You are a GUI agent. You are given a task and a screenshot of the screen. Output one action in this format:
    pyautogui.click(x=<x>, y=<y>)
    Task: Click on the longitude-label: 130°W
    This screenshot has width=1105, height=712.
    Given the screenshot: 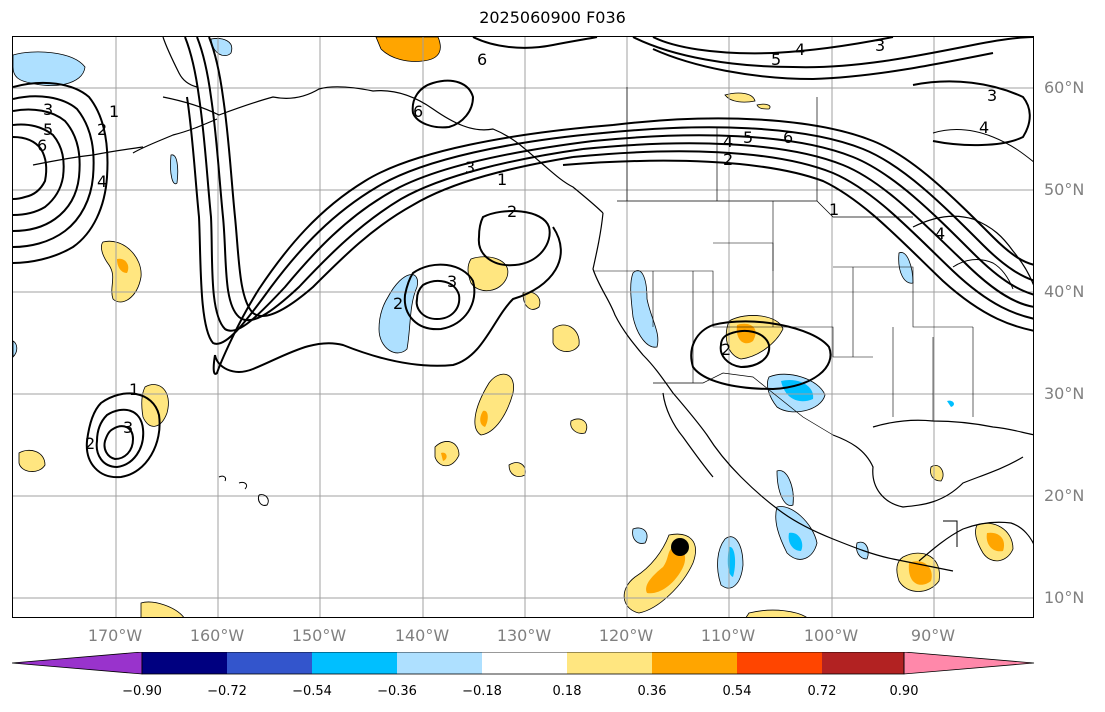 What is the action you would take?
    pyautogui.click(x=524, y=635)
    